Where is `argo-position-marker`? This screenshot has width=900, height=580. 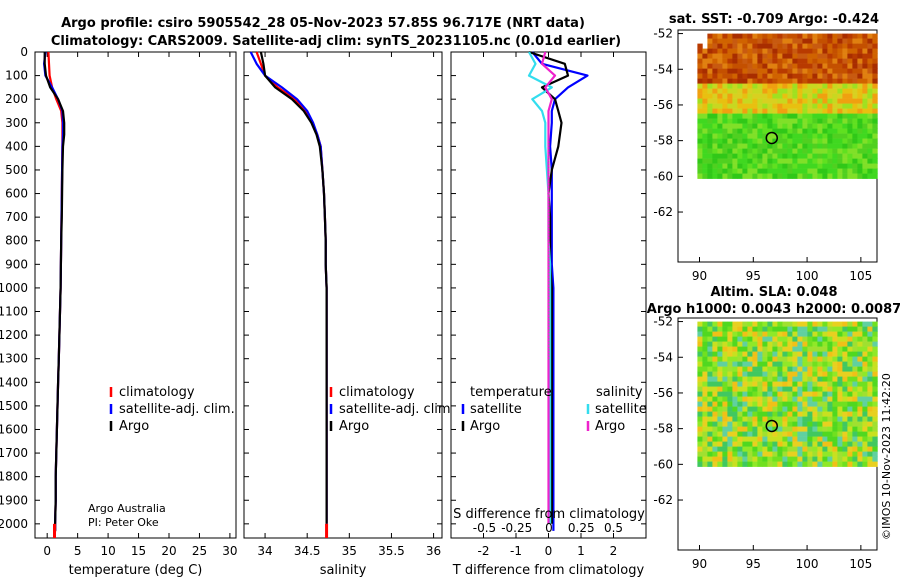 argo-position-marker is located at coordinates (772, 138).